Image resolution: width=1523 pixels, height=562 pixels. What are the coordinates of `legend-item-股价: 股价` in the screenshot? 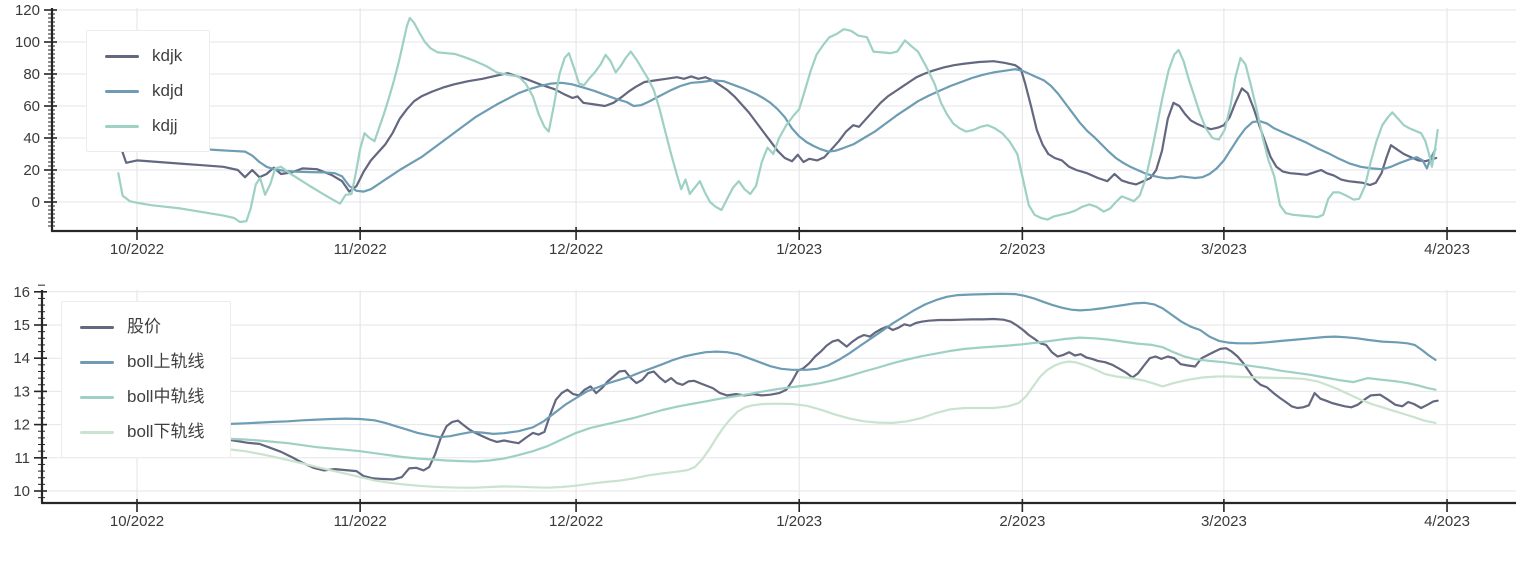 It's located at (142, 327).